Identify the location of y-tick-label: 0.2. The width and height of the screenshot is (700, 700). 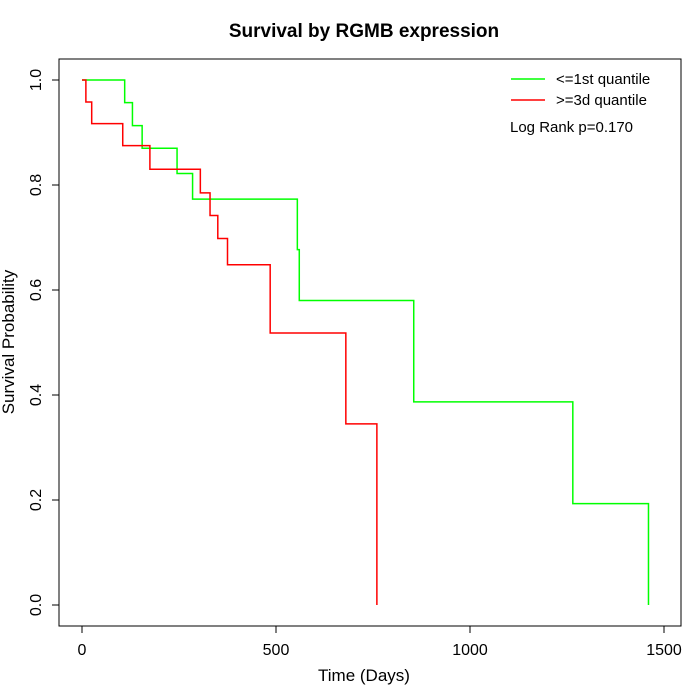
(36, 500).